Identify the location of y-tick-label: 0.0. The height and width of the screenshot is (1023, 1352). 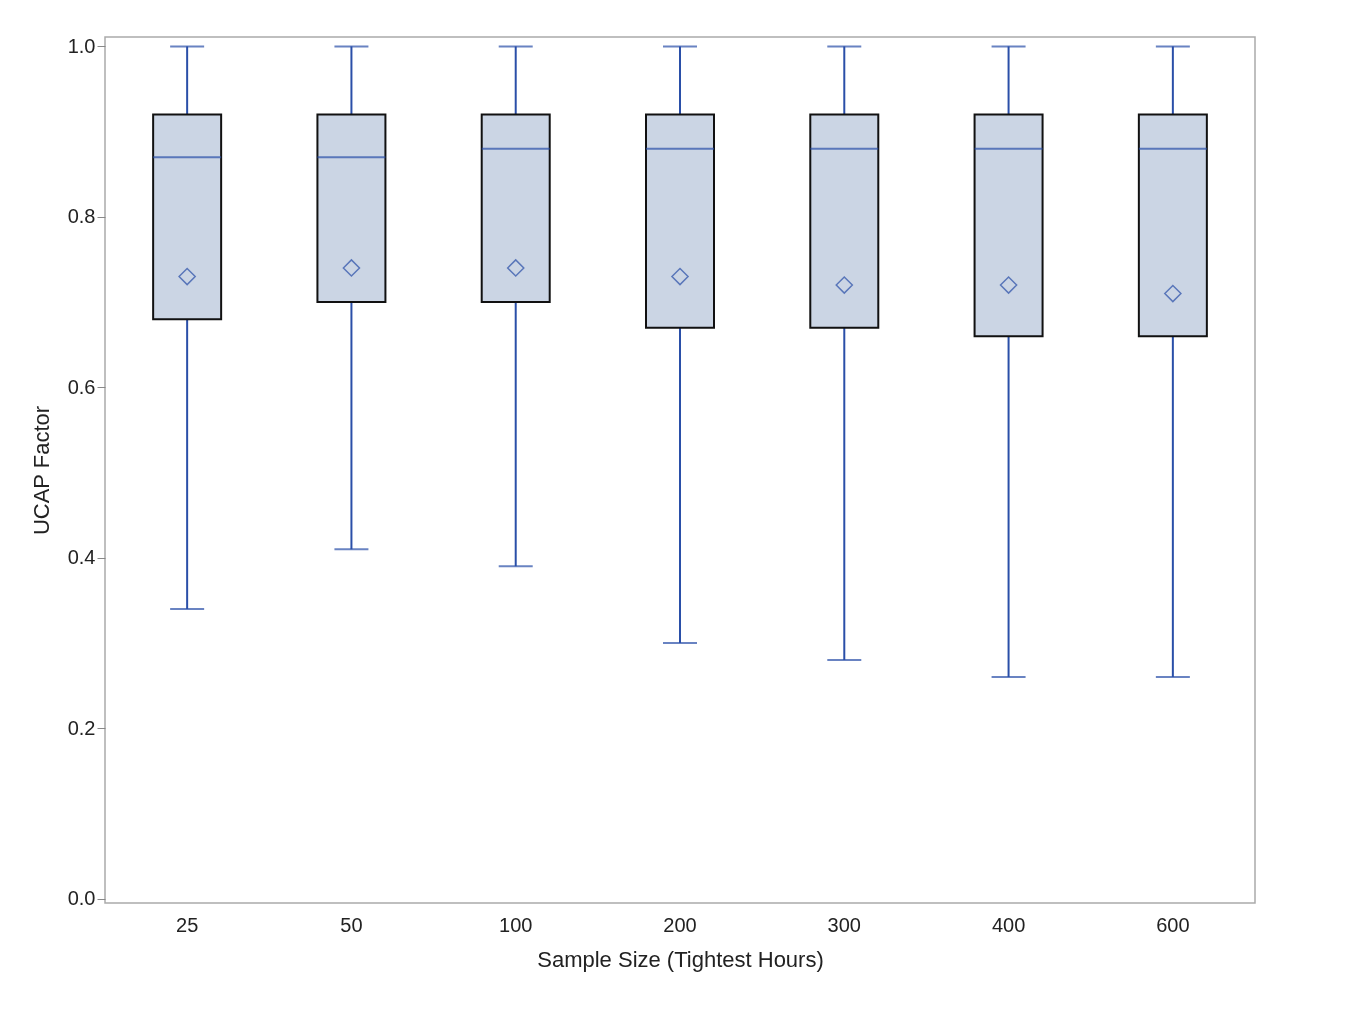
(81, 898).